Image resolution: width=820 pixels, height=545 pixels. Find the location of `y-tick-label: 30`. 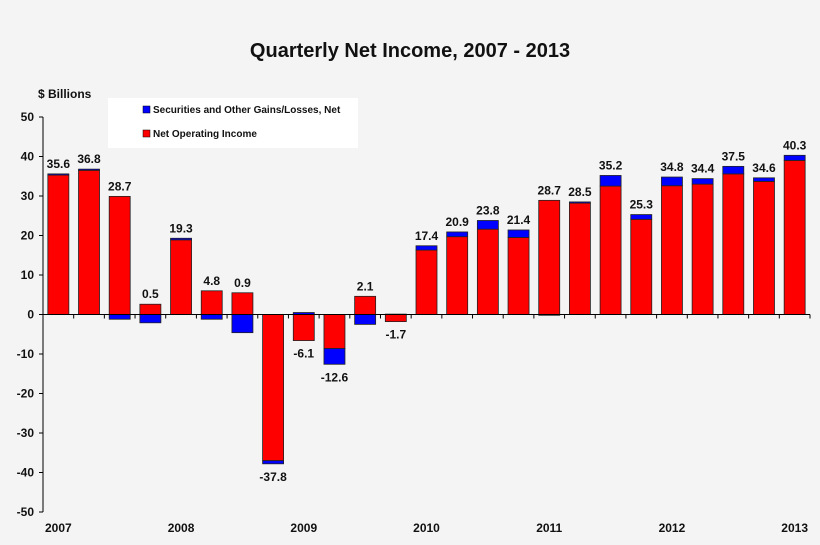

y-tick-label: 30 is located at coordinates (28, 196).